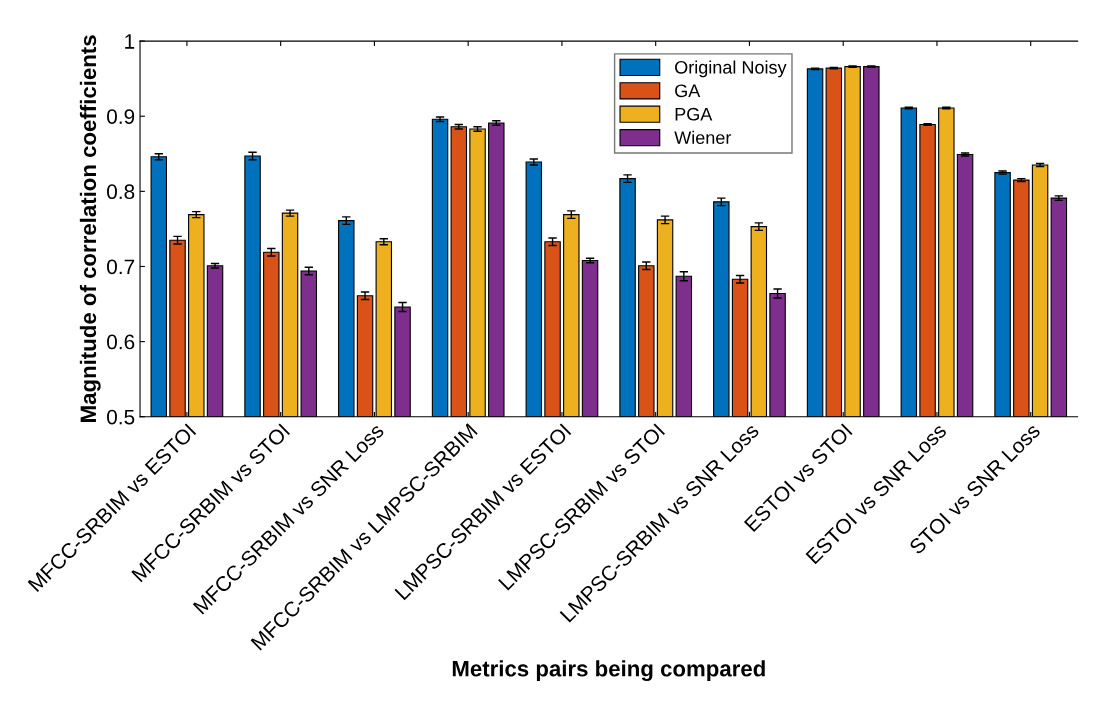  I want to click on y-tick-label: 0.6, so click(121, 342).